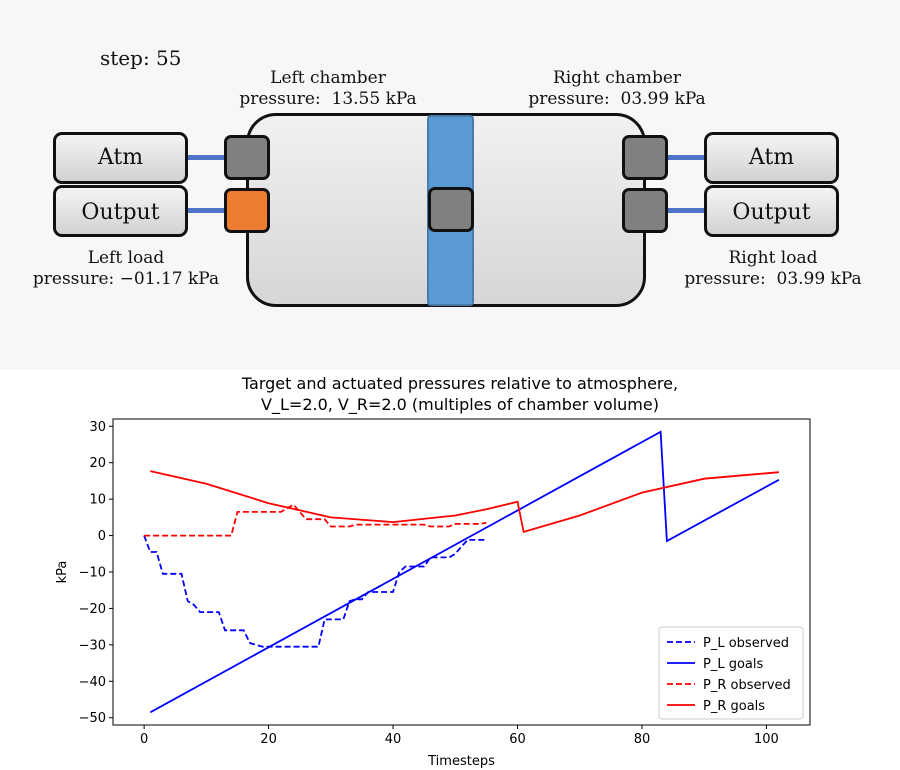  What do you see at coordinates (120, 158) in the screenshot?
I see `left-atm-box: Atm` at bounding box center [120, 158].